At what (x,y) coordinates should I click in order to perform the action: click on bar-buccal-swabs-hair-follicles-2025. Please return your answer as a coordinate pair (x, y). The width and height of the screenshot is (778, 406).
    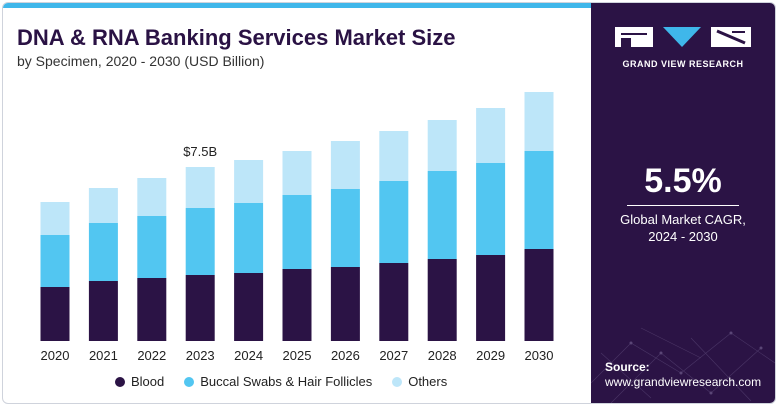
    Looking at the image, I should click on (297, 232).